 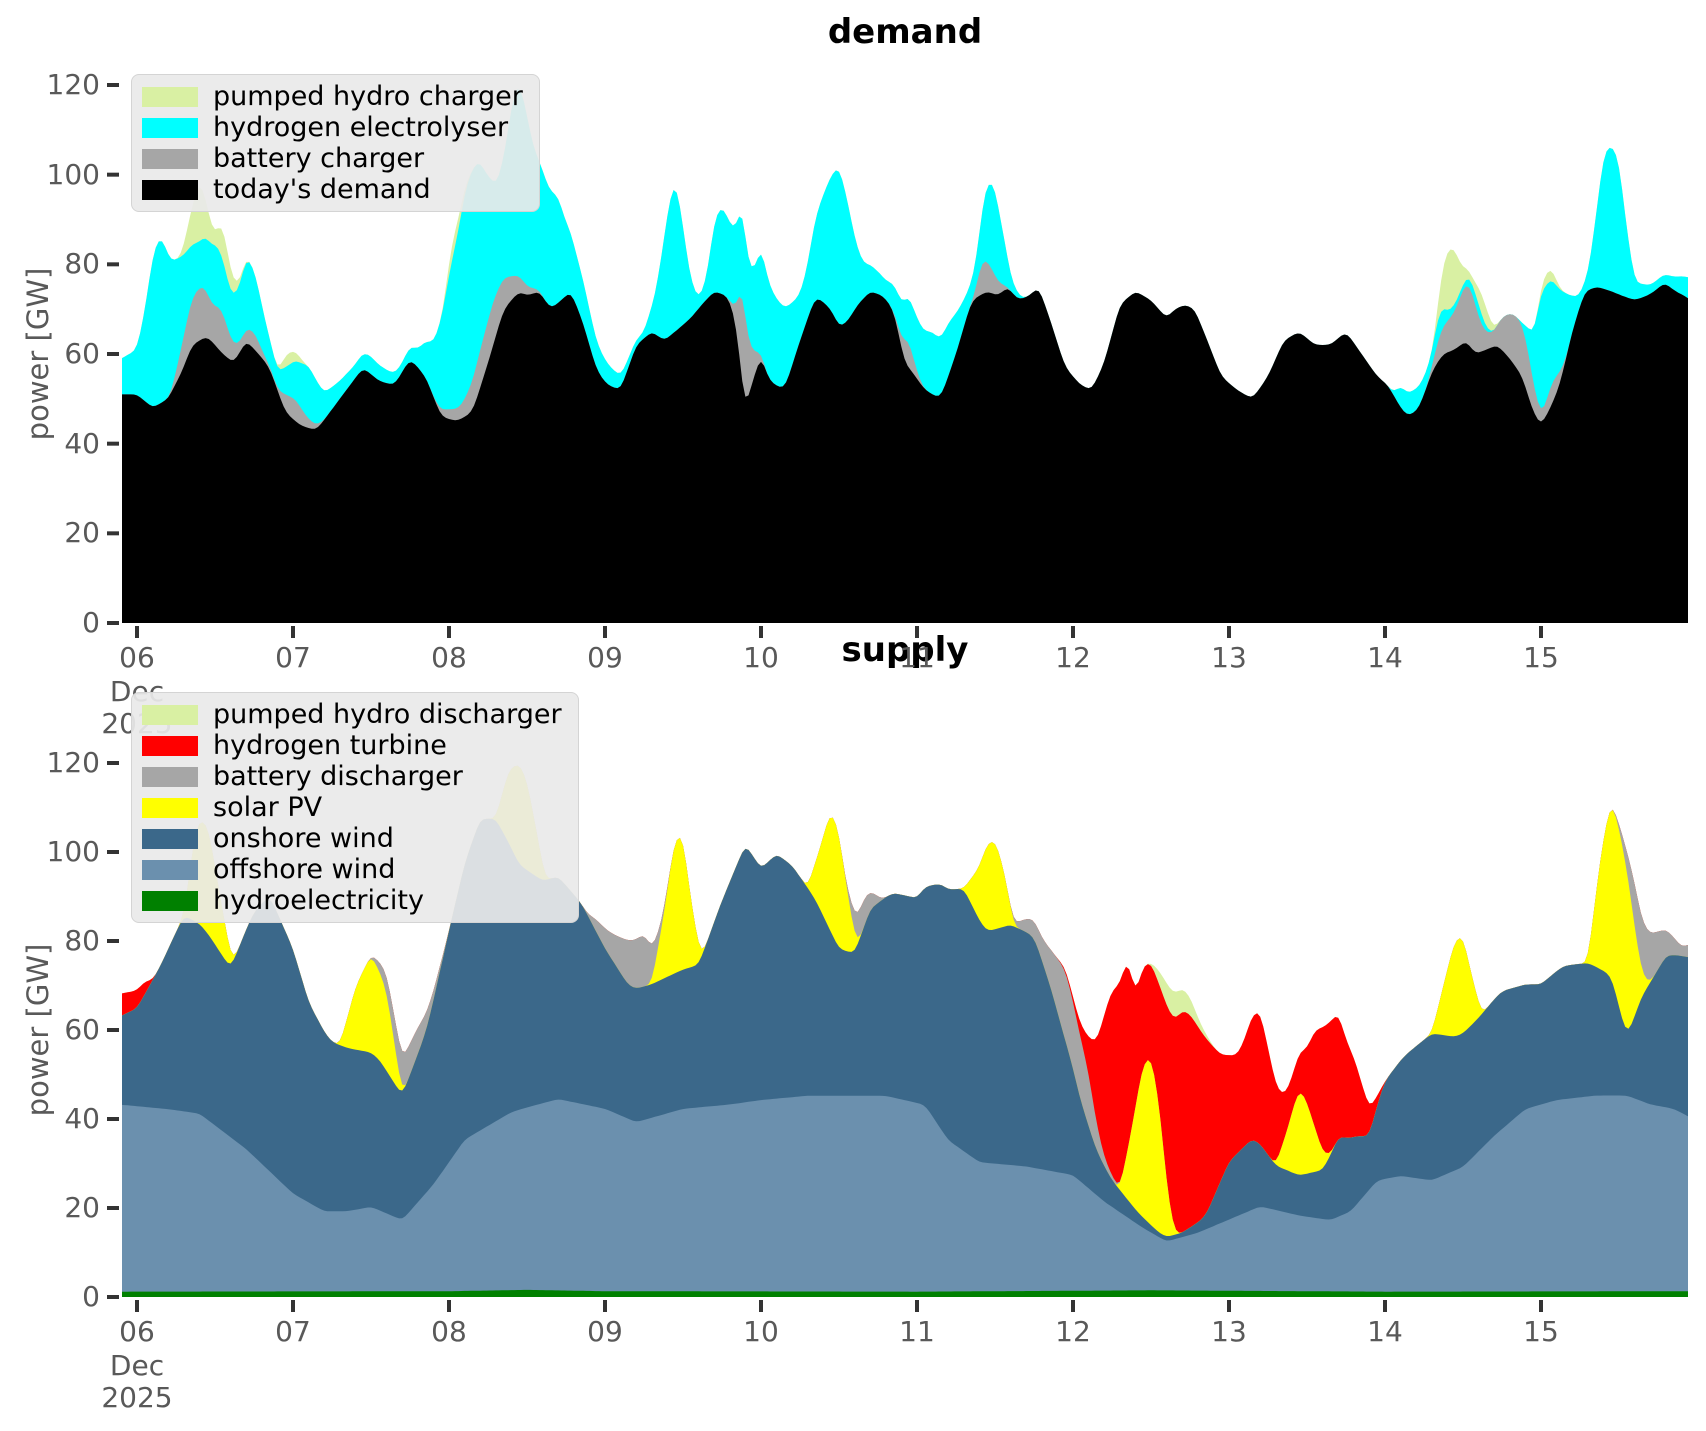 What do you see at coordinates (1541, 1331) in the screenshot?
I see `supply-x-tick-label: 15` at bounding box center [1541, 1331].